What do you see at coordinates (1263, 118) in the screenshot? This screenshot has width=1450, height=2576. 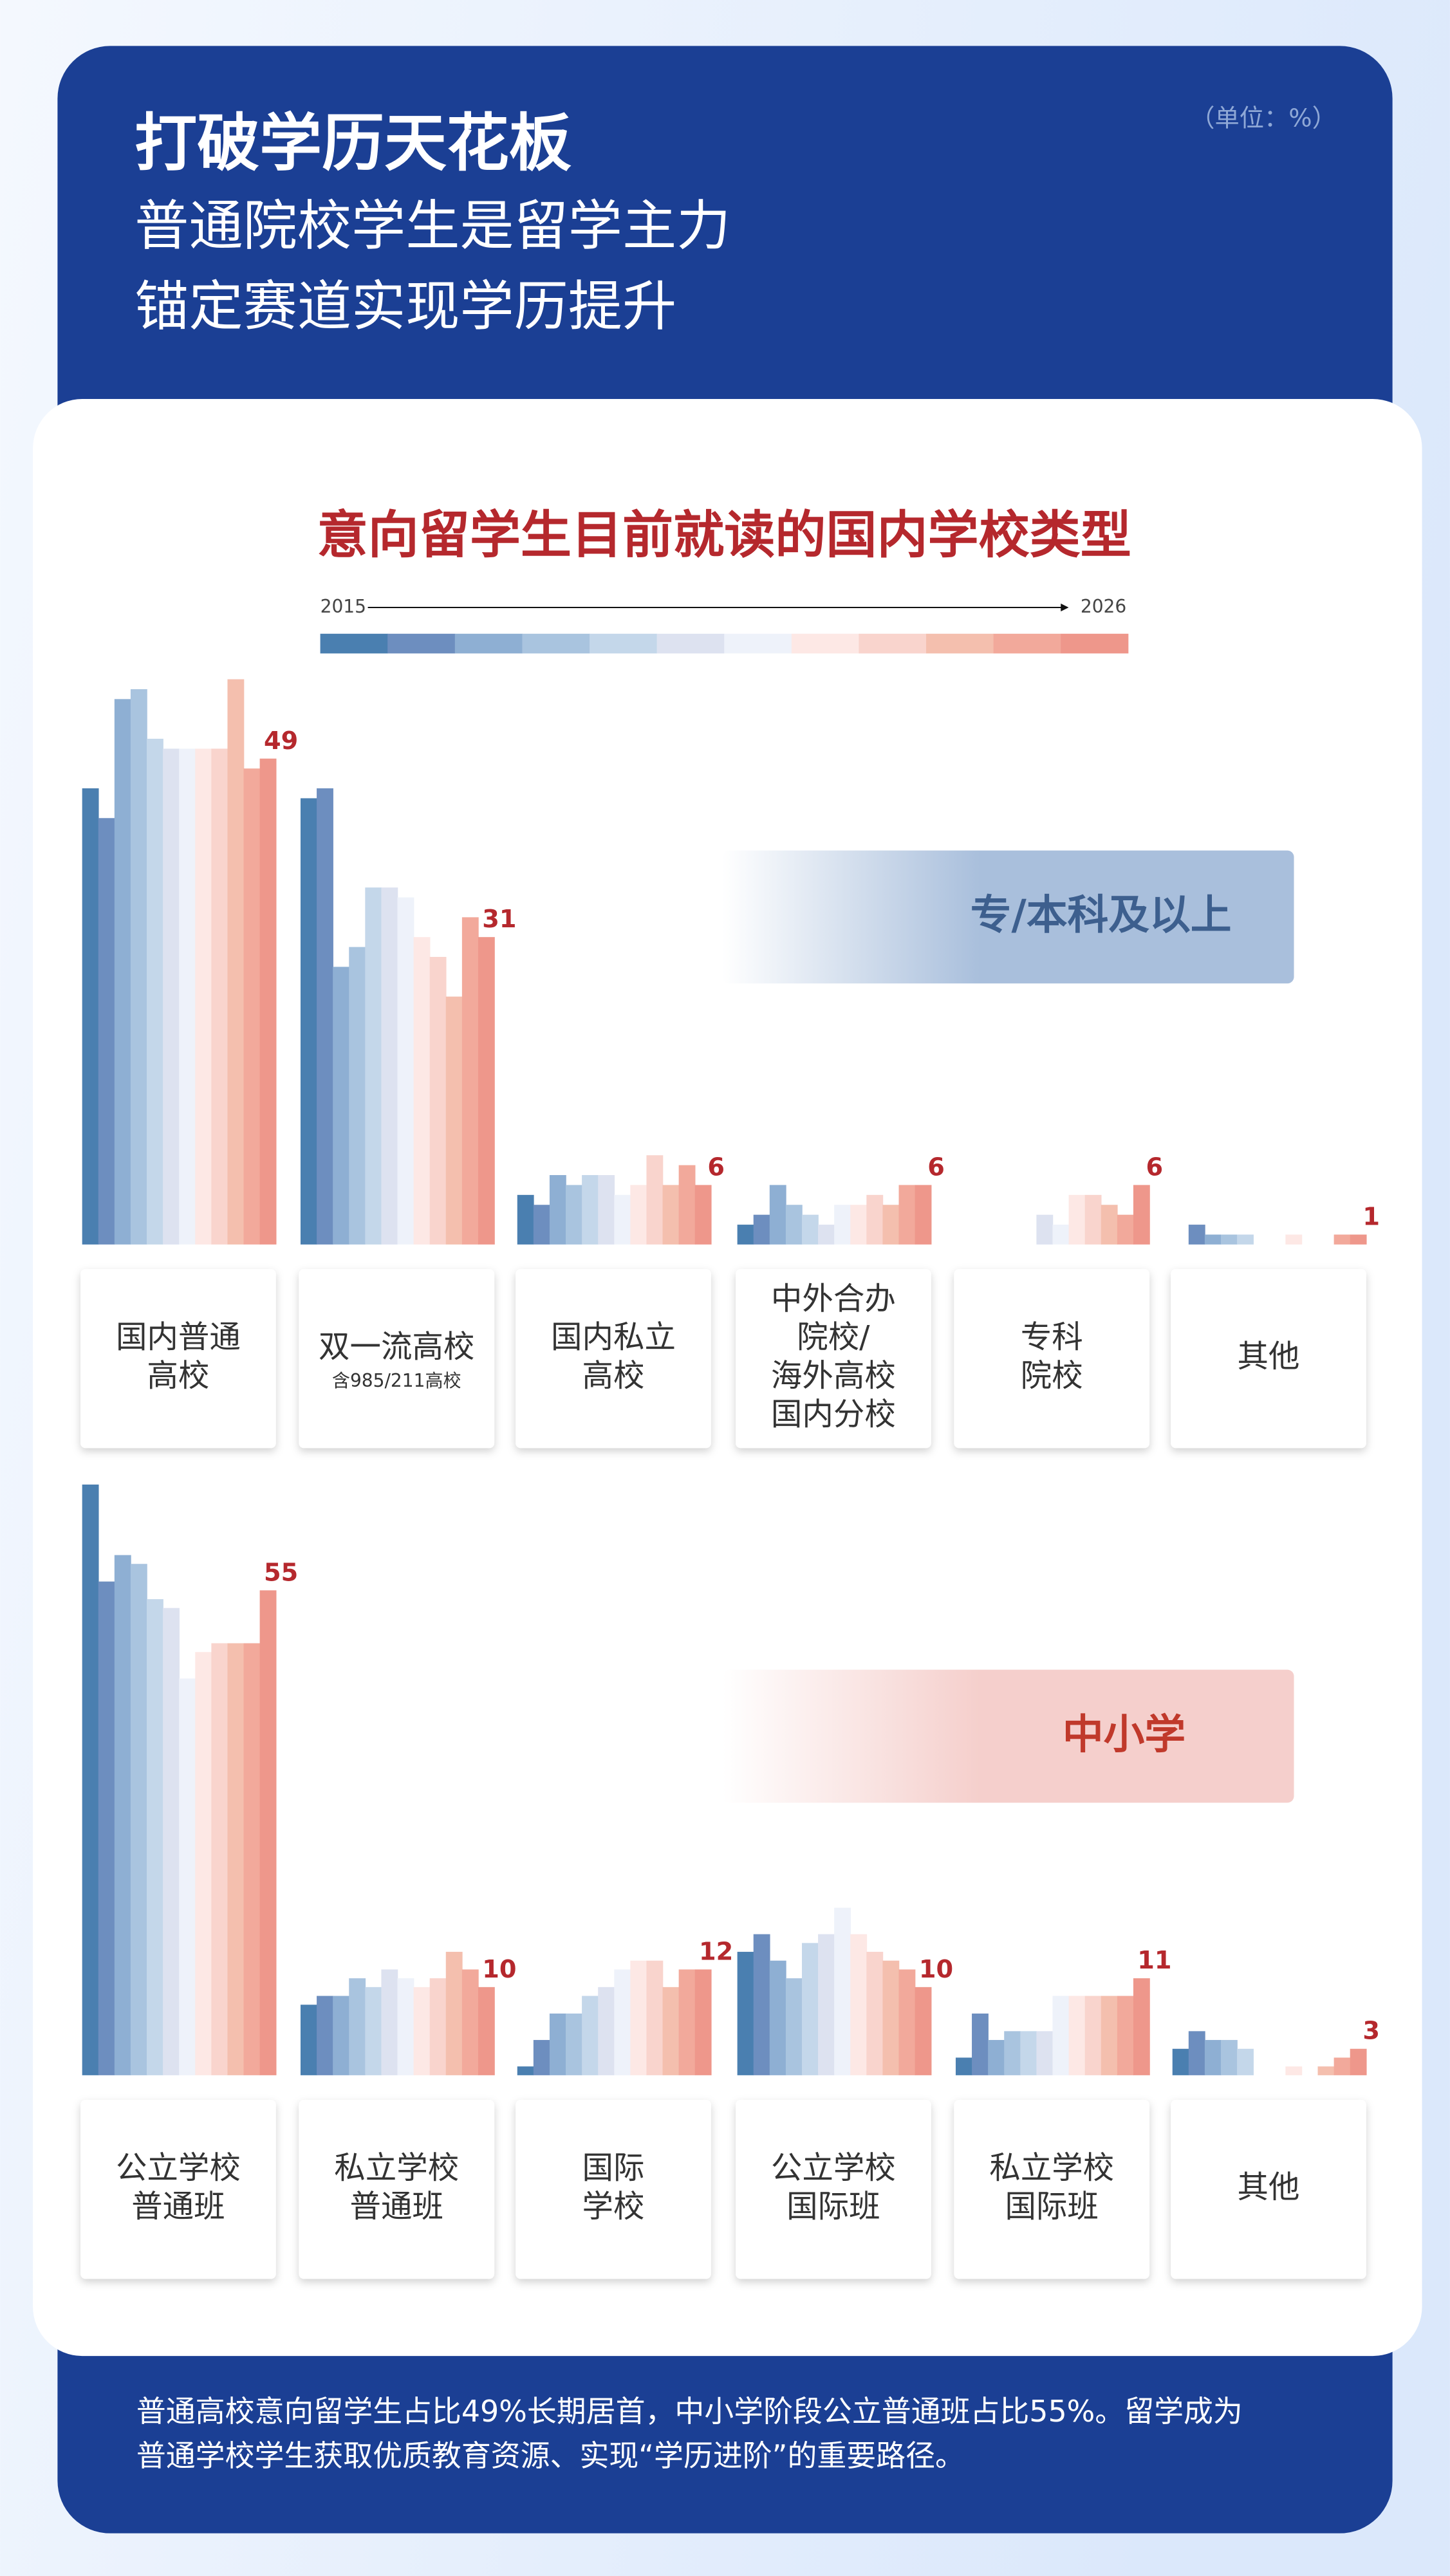 I see `unit-note: （单位：%）` at bounding box center [1263, 118].